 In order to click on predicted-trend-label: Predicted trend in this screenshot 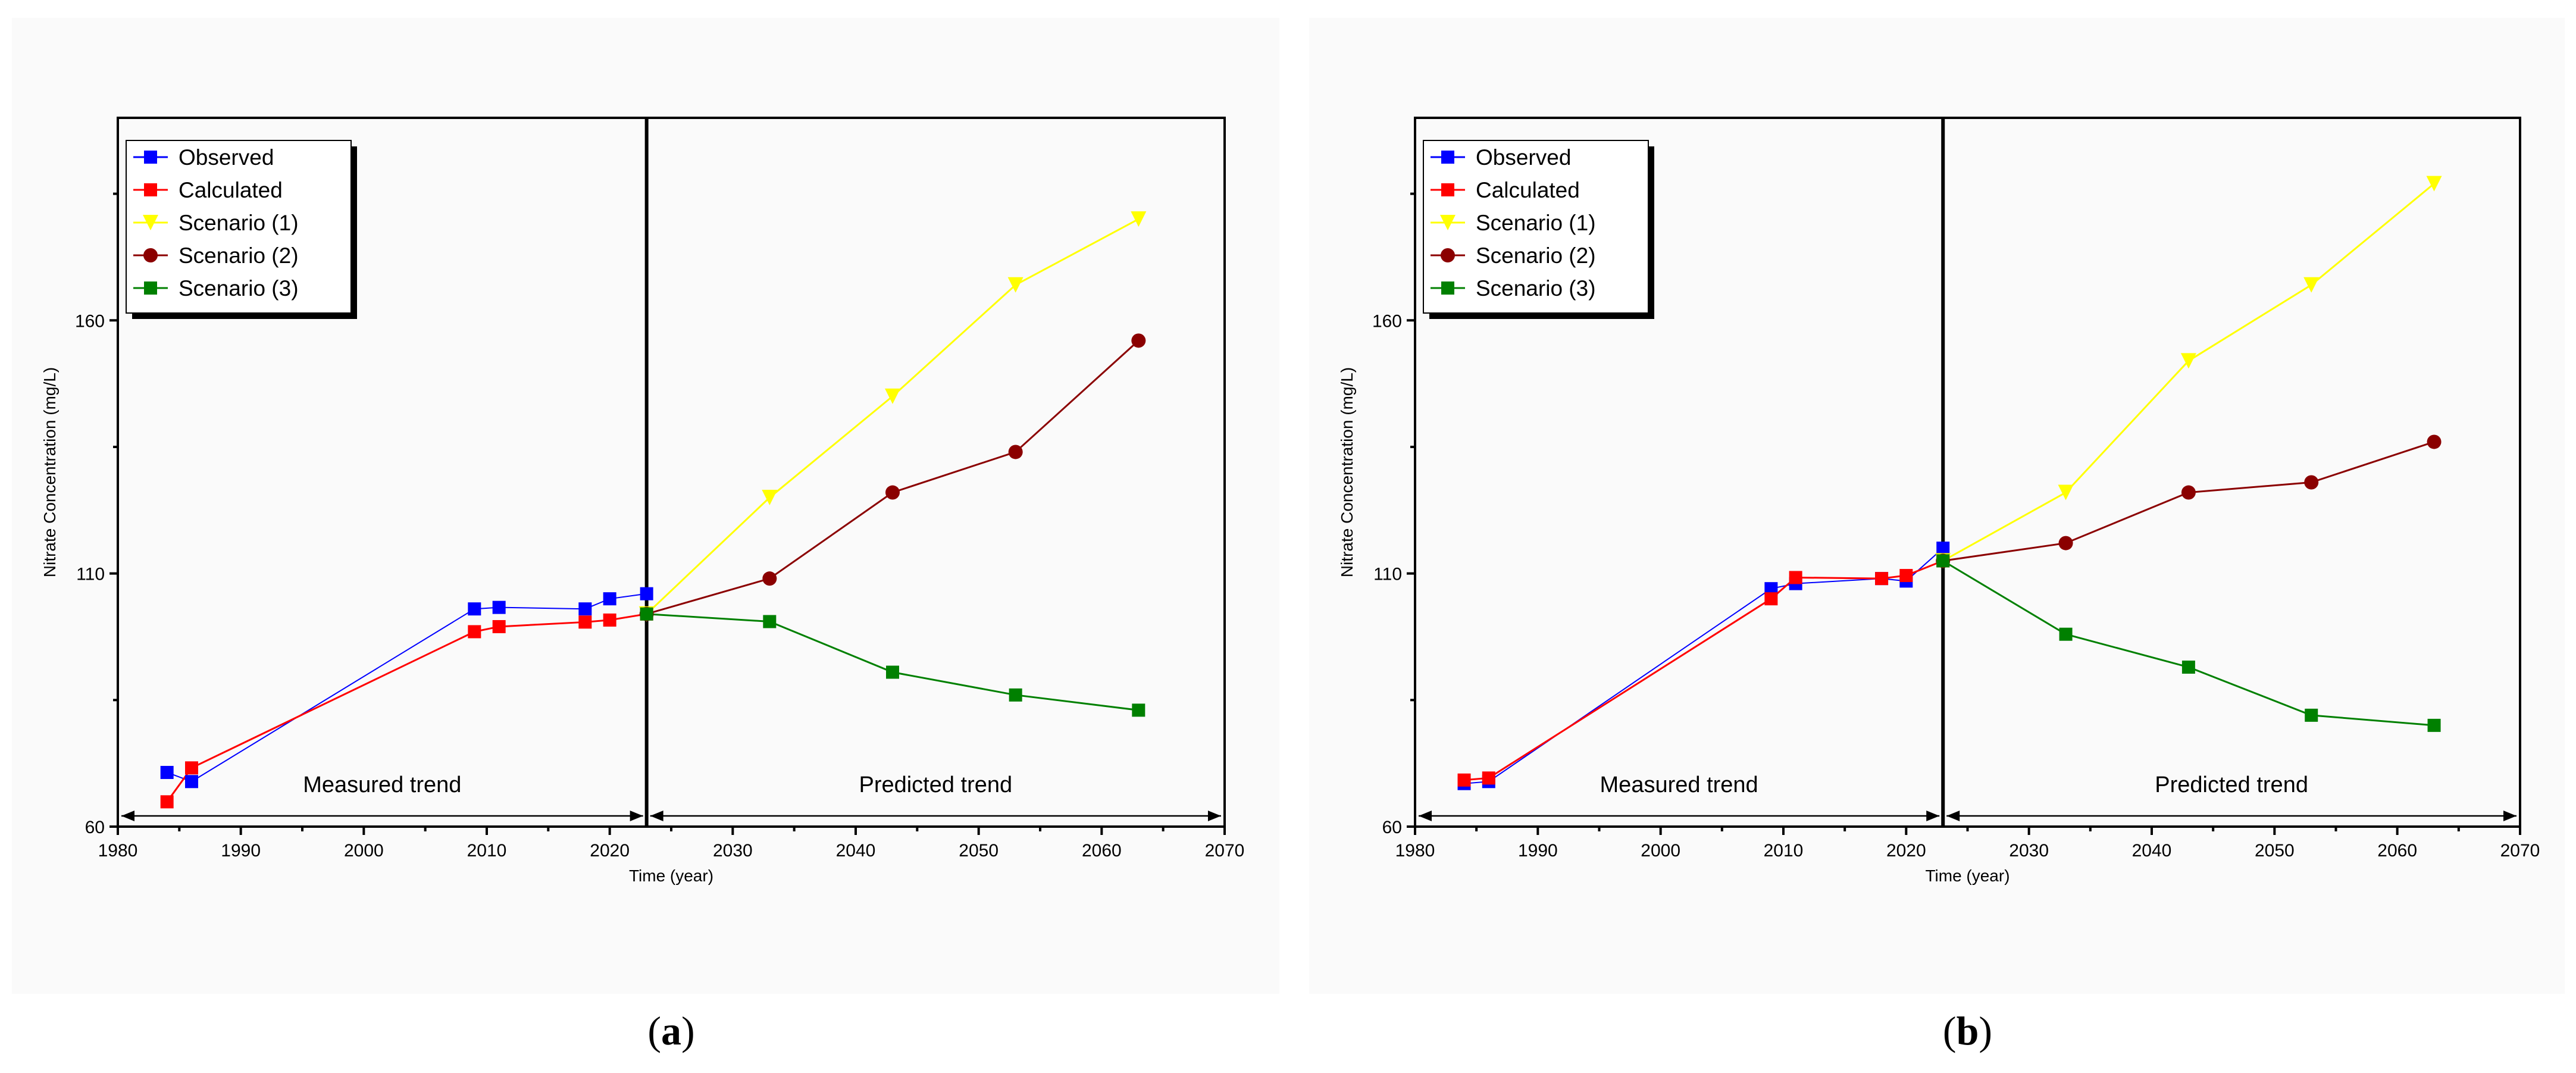, I will do `click(2231, 784)`.